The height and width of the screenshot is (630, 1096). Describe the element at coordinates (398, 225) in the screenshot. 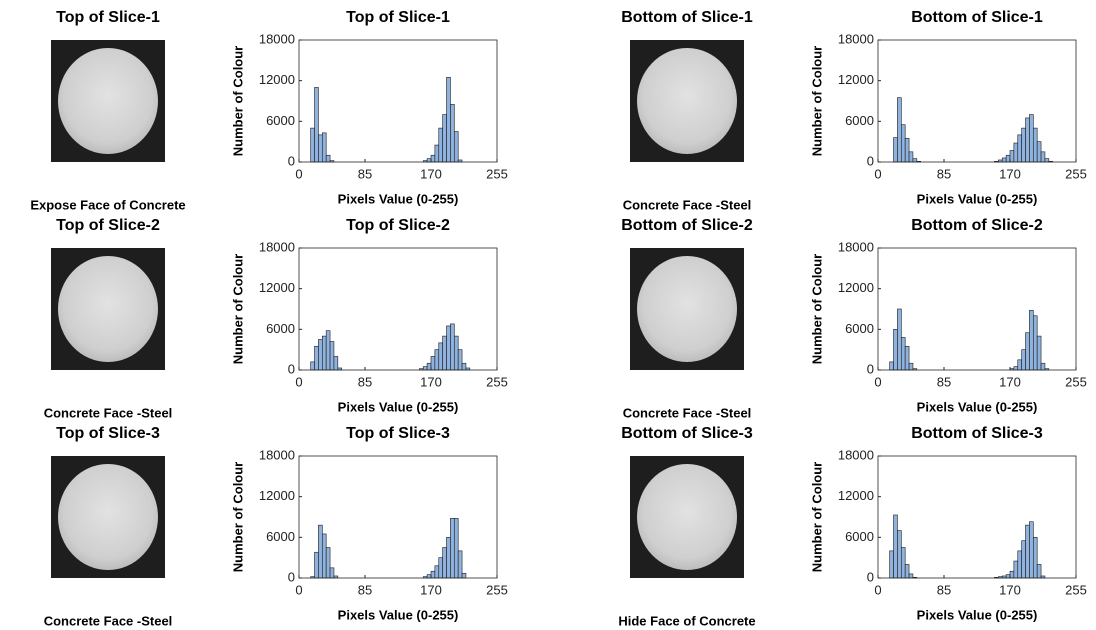

I see `chart-title: Top of Slice-2` at that location.